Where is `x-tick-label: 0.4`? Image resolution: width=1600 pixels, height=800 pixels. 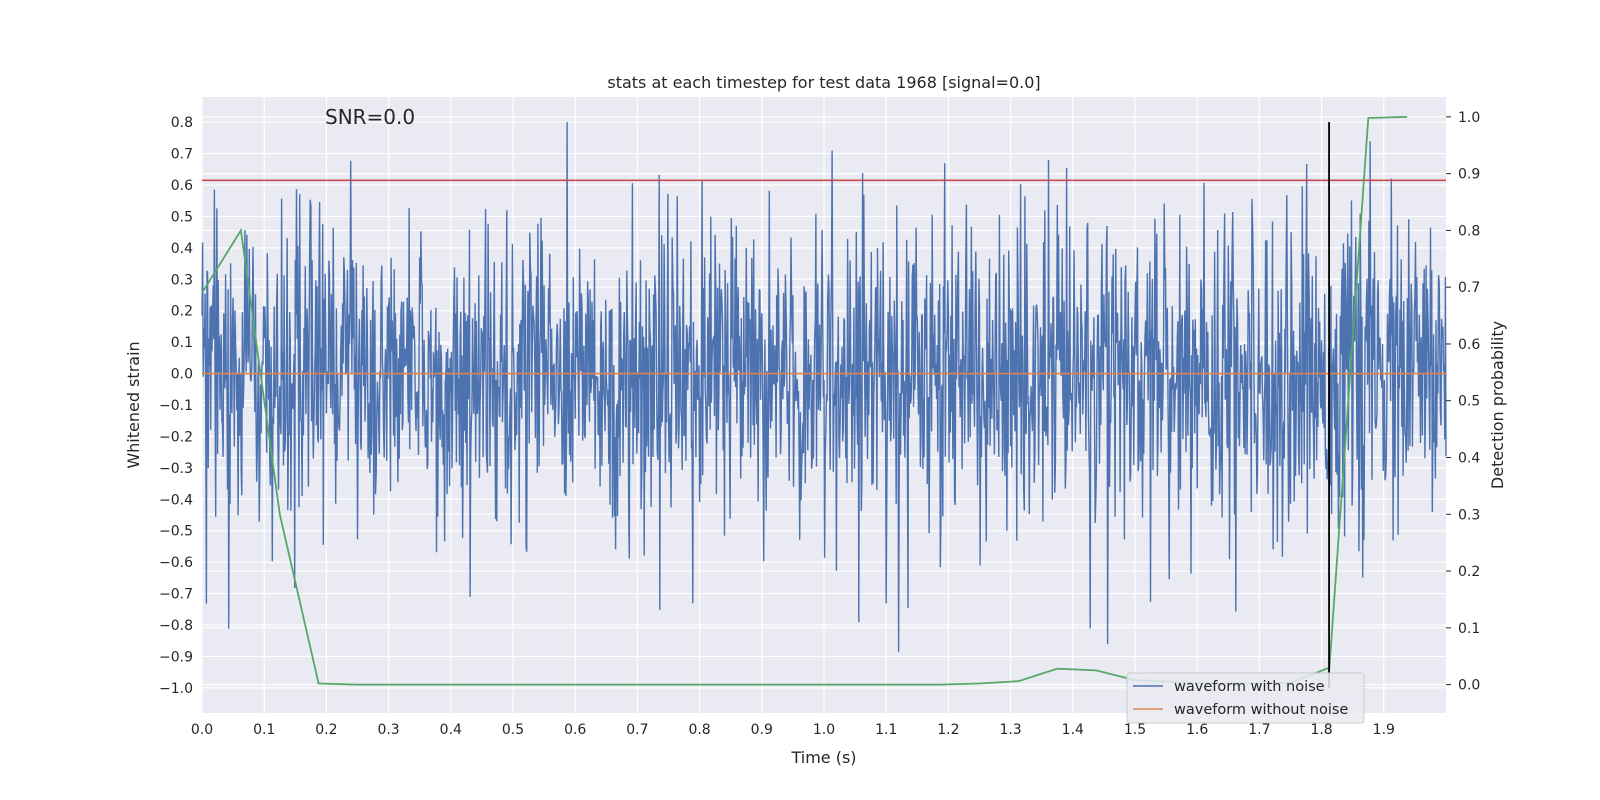 x-tick-label: 0.4 is located at coordinates (451, 730).